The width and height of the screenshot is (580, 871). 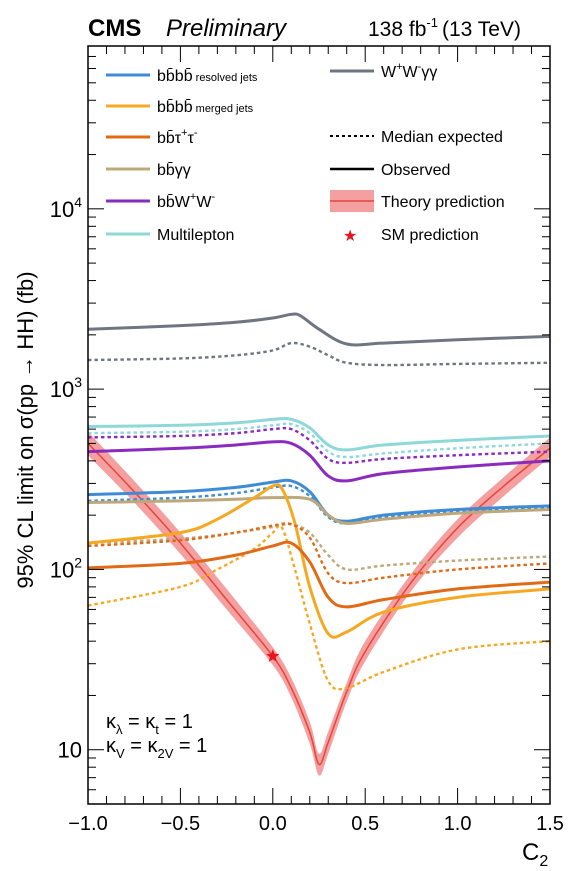 I want to click on annotation-1-sub1: λ, so click(x=119, y=729).